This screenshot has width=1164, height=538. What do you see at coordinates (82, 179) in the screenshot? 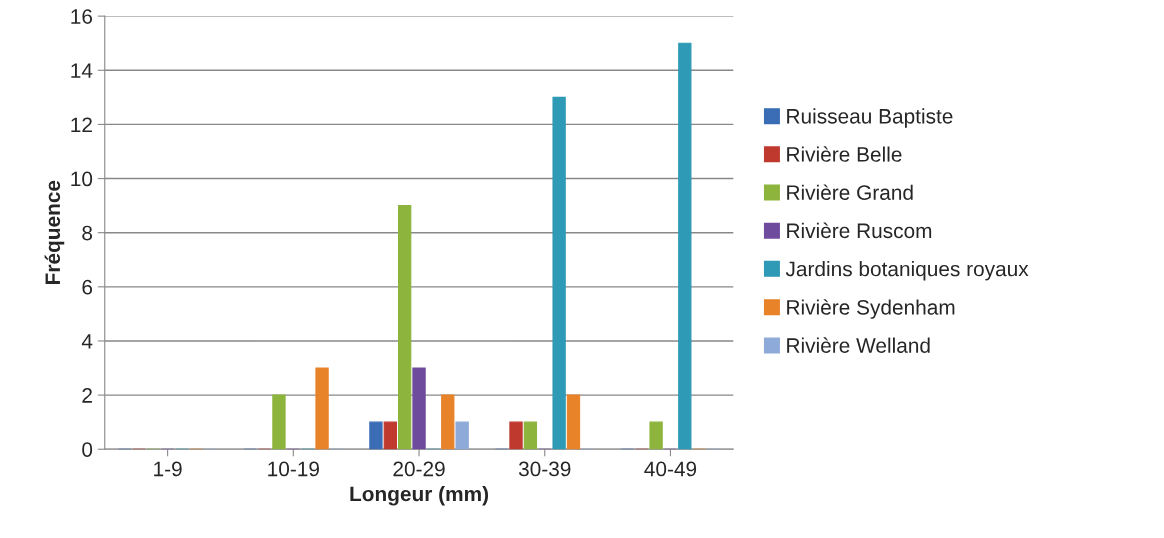
I see `y-tick-label: 10` at bounding box center [82, 179].